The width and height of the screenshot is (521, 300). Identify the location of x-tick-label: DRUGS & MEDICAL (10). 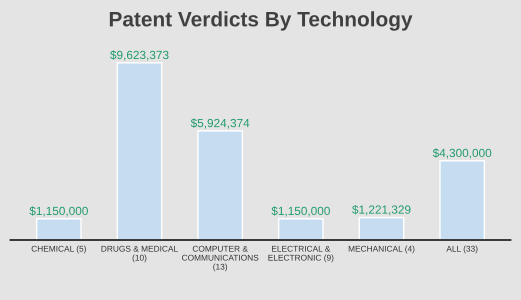
(140, 254).